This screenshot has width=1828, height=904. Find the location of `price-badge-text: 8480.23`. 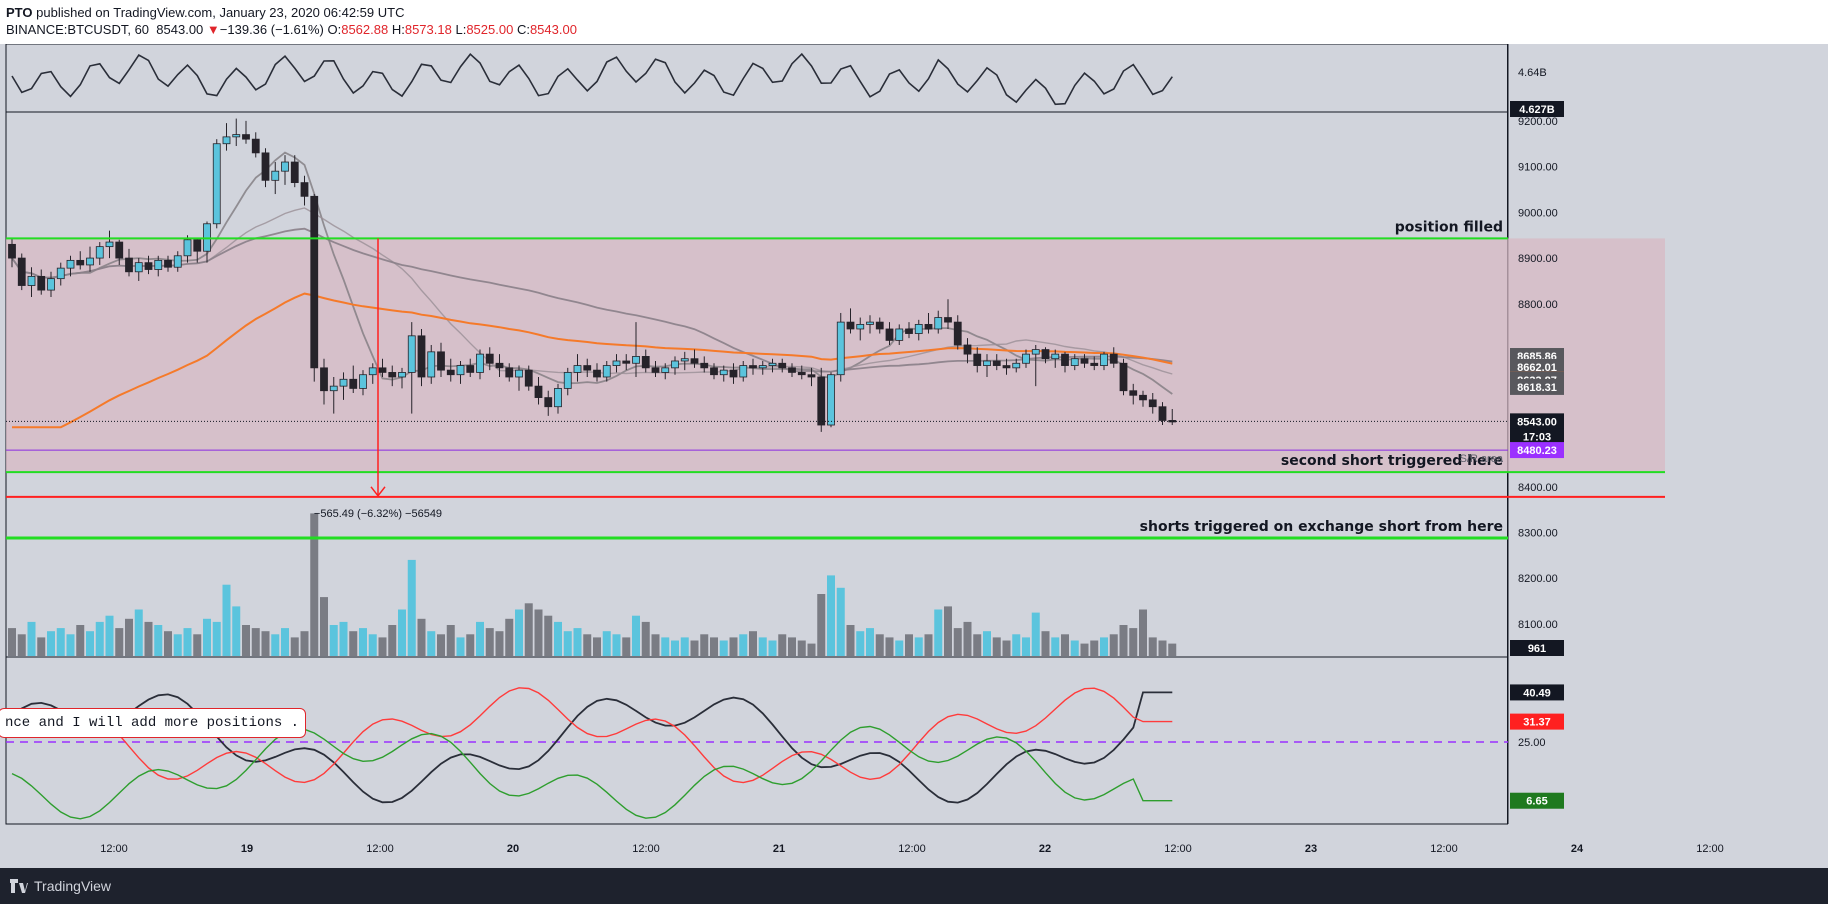

price-badge-text: 8480.23 is located at coordinates (1537, 451).